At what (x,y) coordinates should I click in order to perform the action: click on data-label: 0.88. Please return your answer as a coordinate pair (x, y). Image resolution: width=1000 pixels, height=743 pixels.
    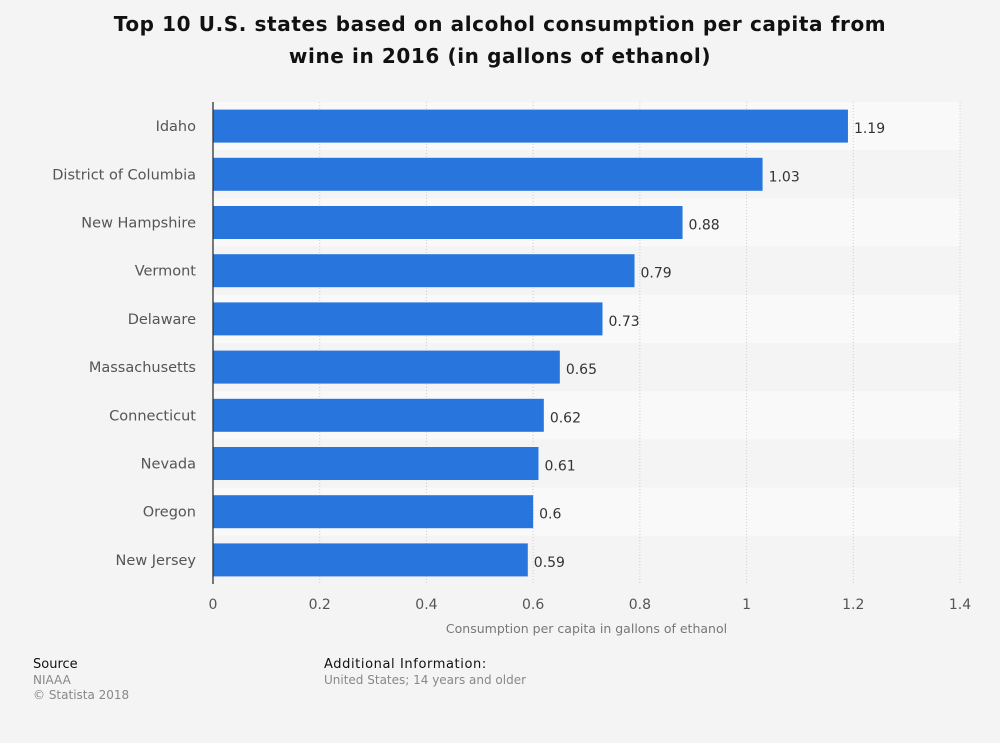
    Looking at the image, I should click on (704, 226).